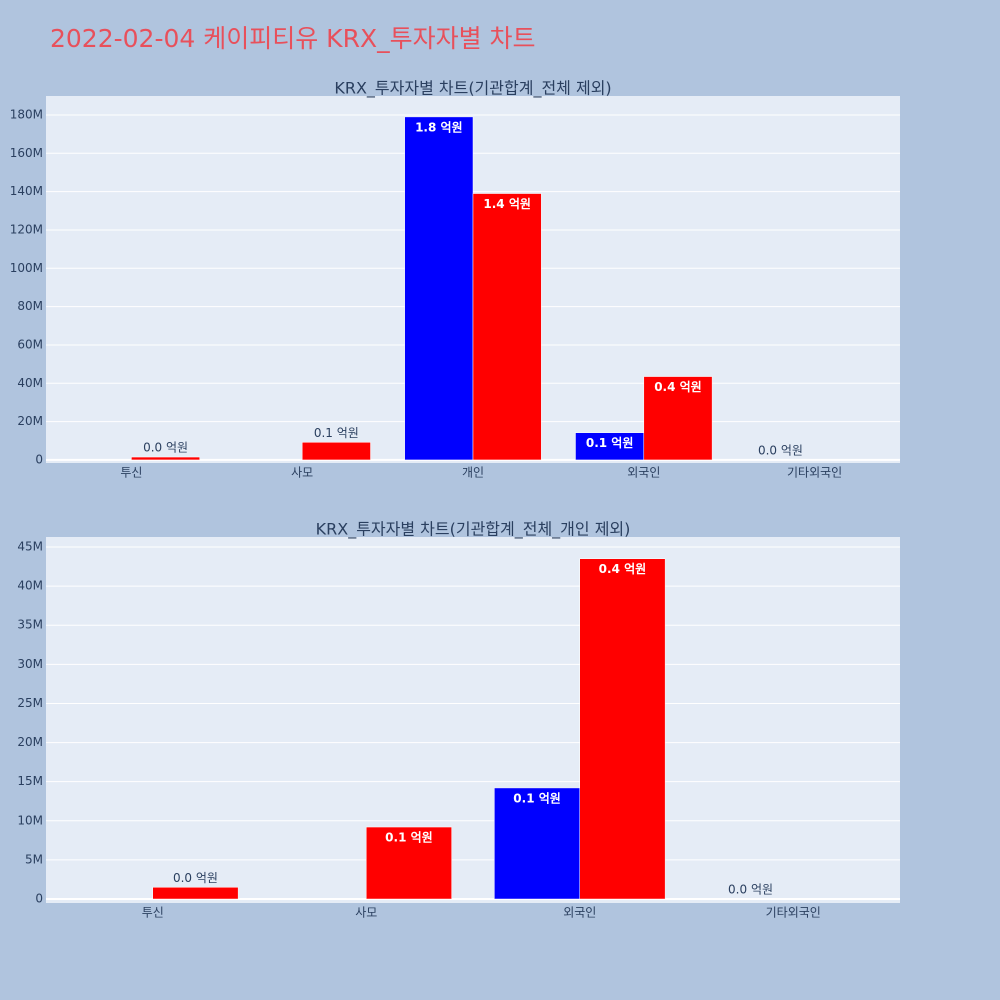 The image size is (1000, 1000). What do you see at coordinates (30, 625) in the screenshot?
I see `y-tick-label: 35M` at bounding box center [30, 625].